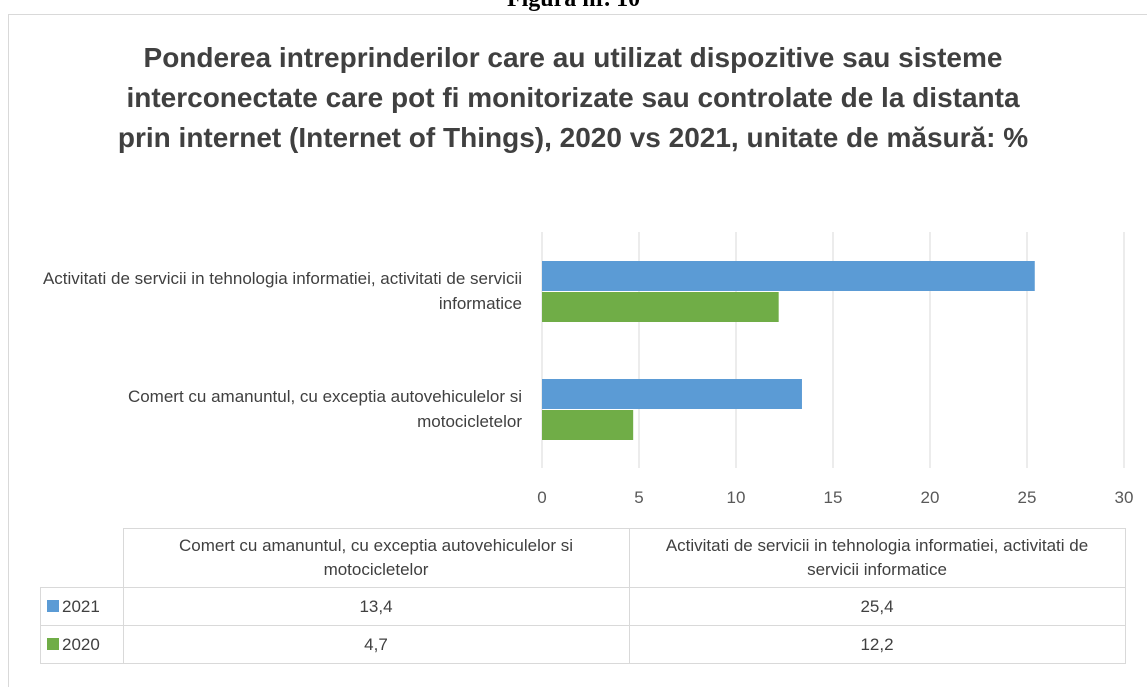  I want to click on table-row: 2020 4,7 12,2, so click(583, 644).